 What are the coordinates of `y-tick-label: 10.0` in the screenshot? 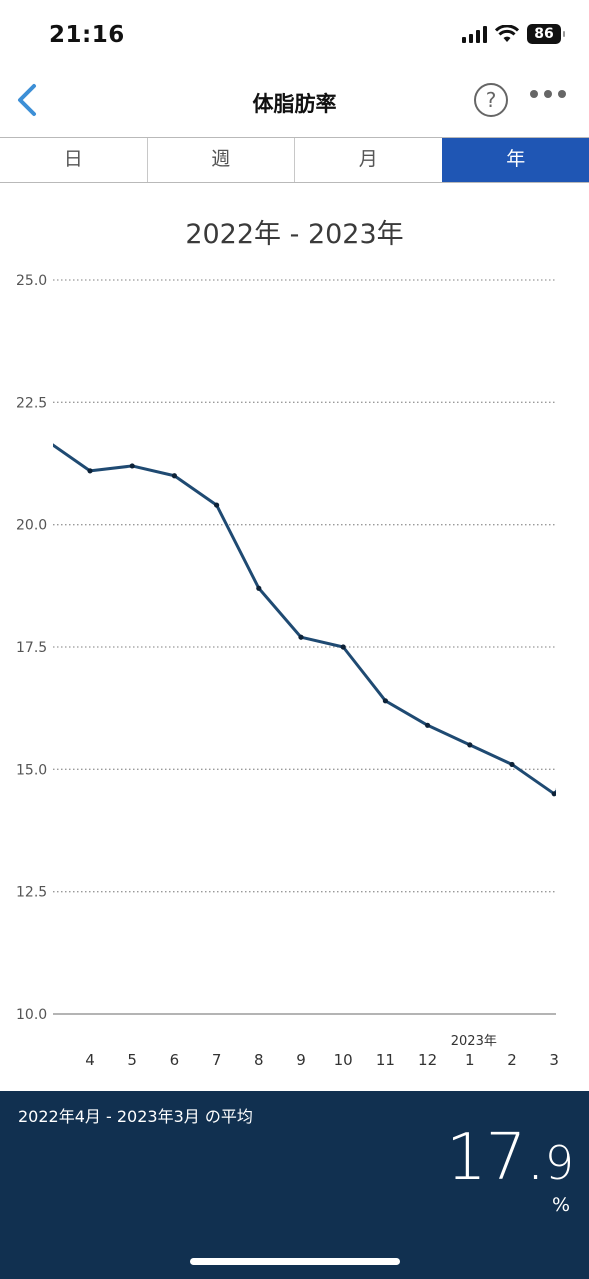 It's located at (31, 1015).